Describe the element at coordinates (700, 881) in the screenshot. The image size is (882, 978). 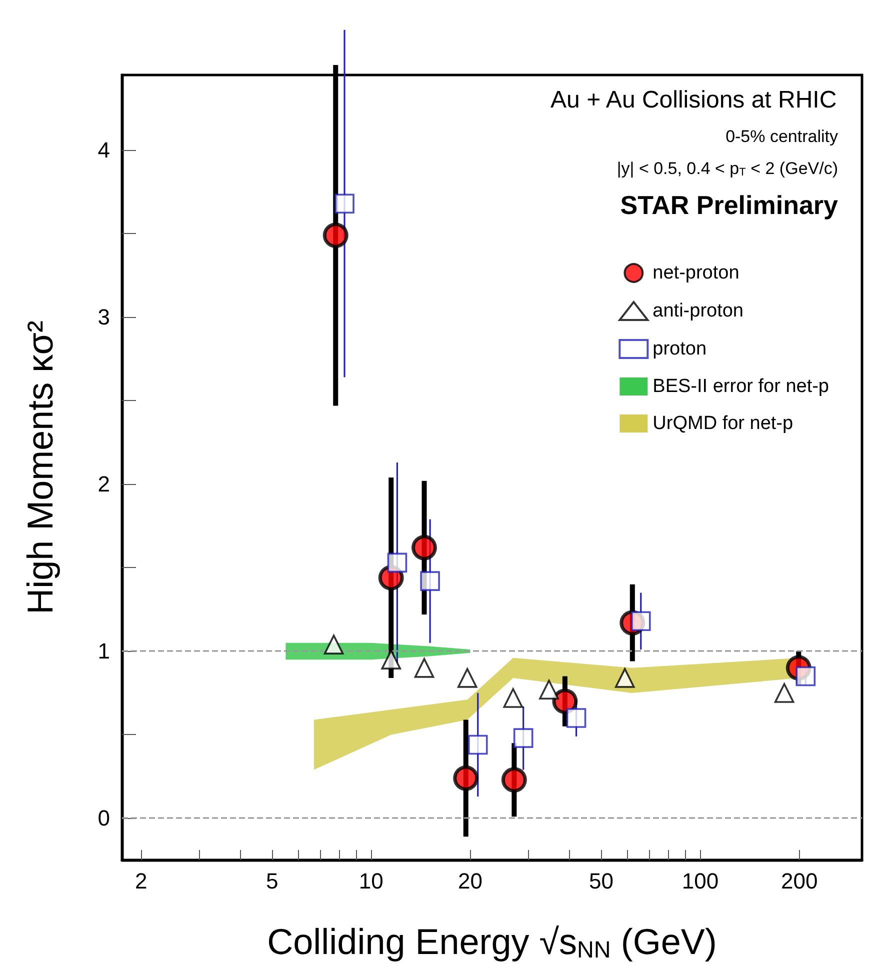
I see `x-tick-label: 100` at that location.